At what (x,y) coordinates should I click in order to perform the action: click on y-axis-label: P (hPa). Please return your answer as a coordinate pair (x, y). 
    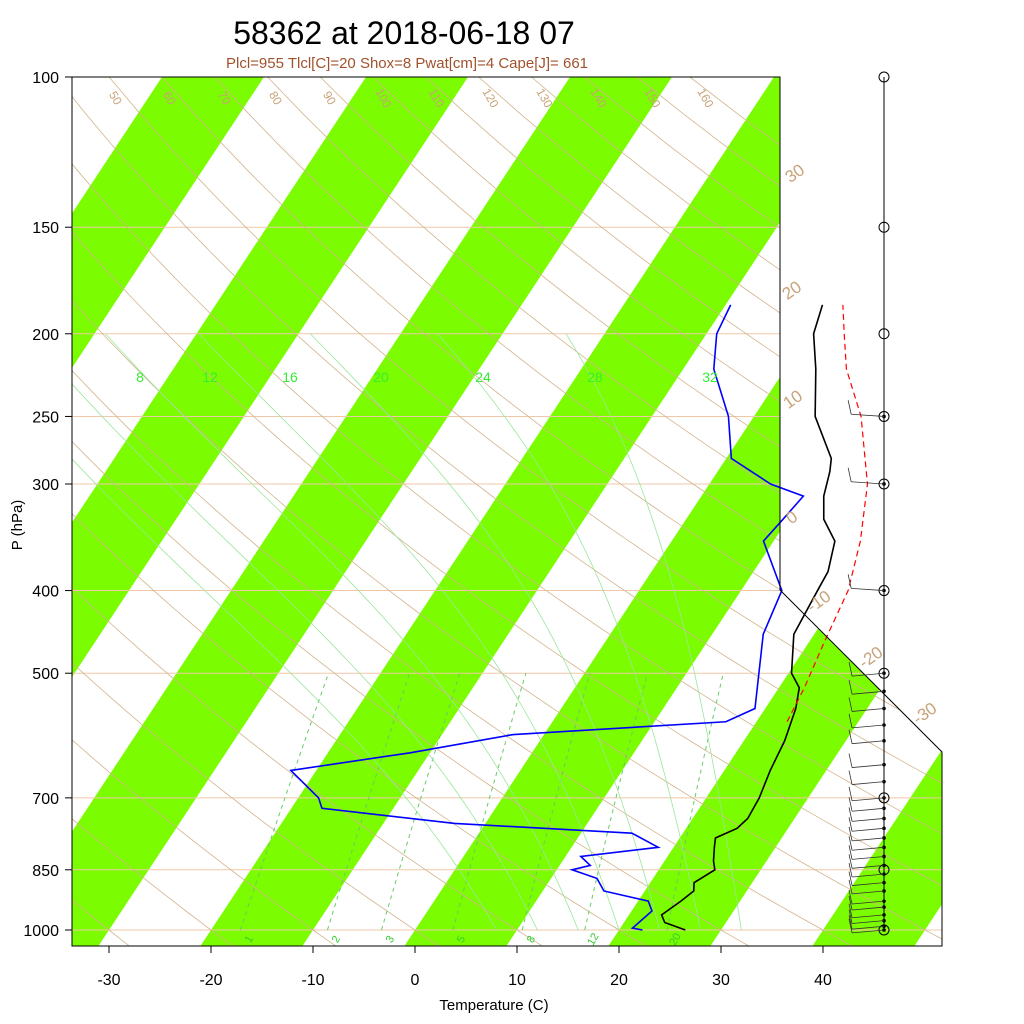
    Looking at the image, I should click on (17, 525).